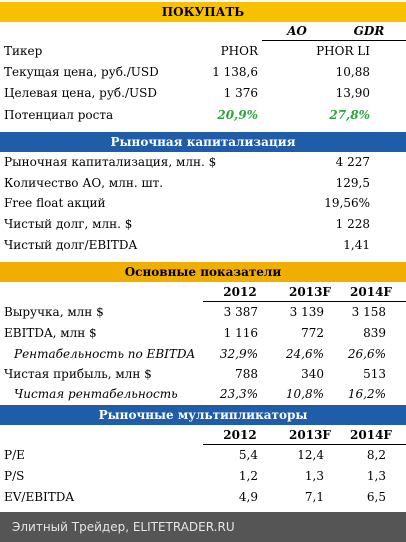  What do you see at coordinates (312, 333) in the screenshot?
I see `value-2013: 772` at bounding box center [312, 333].